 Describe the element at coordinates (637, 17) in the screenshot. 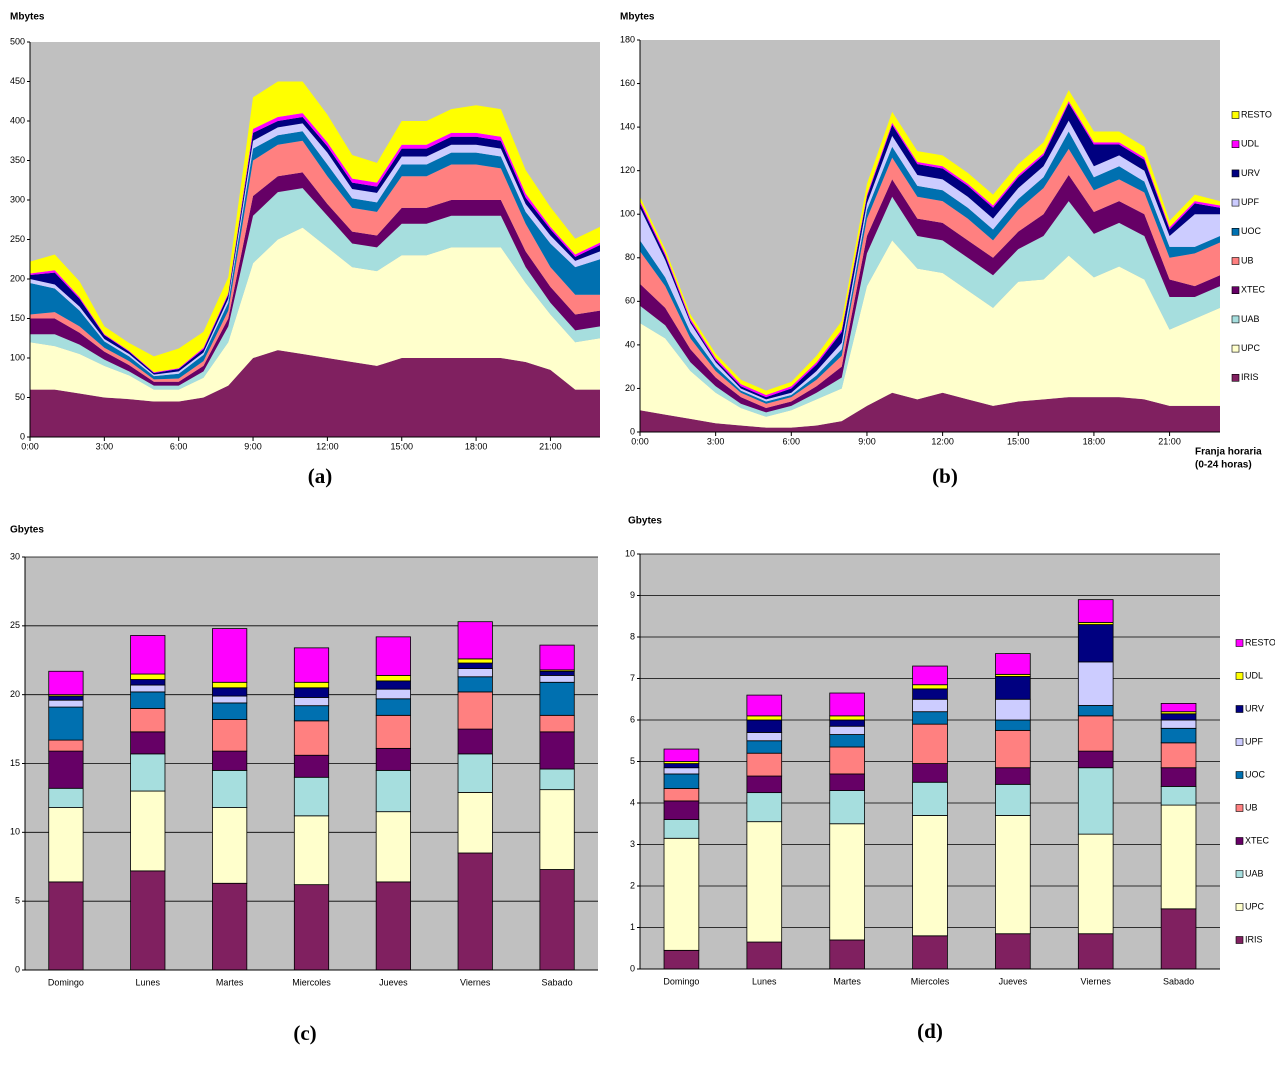

I see `unit-label: Mbytes` at that location.